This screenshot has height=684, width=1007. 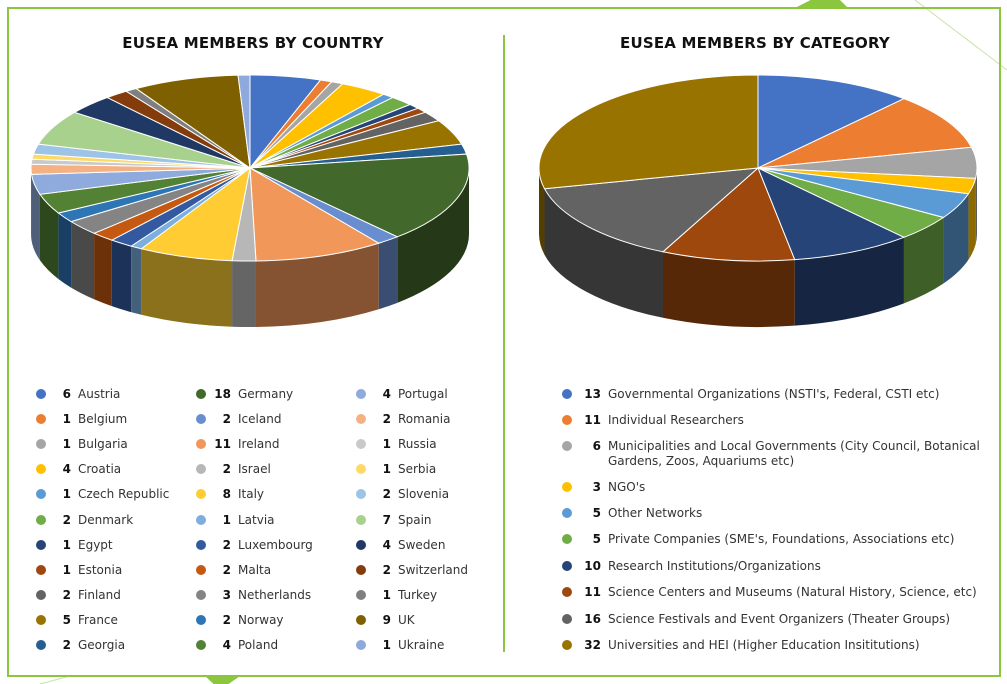 What do you see at coordinates (259, 444) in the screenshot?
I see `legend-label: Ireland` at bounding box center [259, 444].